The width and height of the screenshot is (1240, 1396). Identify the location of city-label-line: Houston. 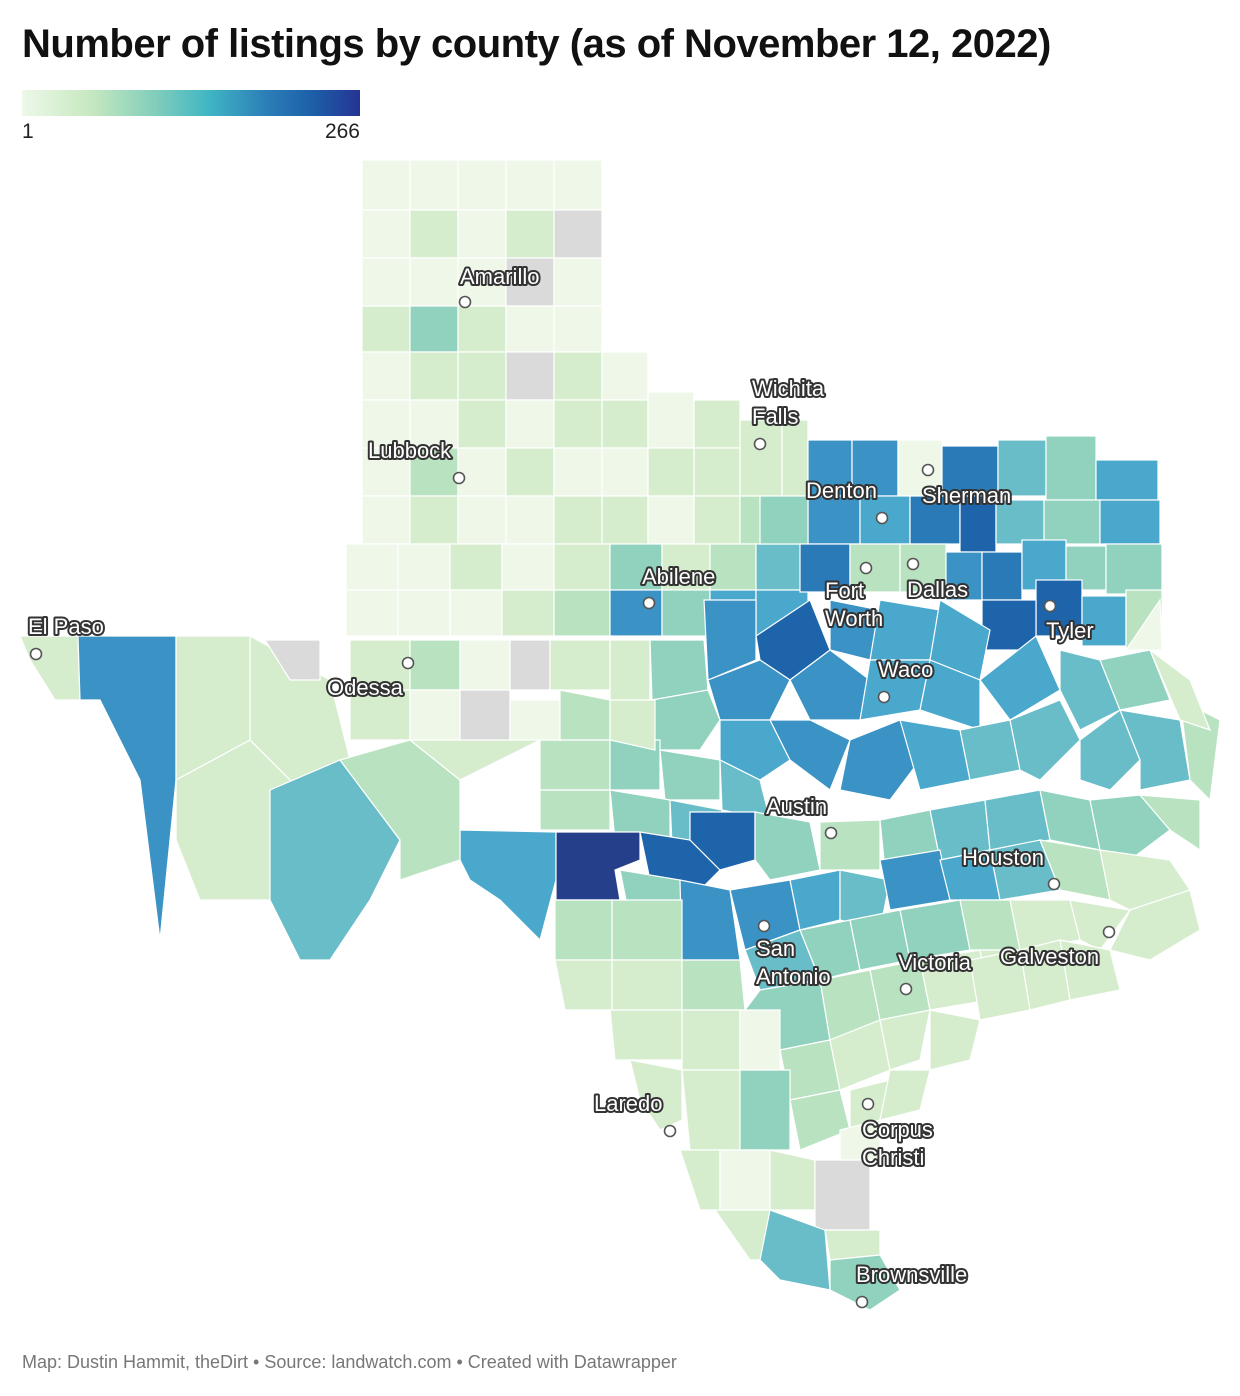
(1003, 857).